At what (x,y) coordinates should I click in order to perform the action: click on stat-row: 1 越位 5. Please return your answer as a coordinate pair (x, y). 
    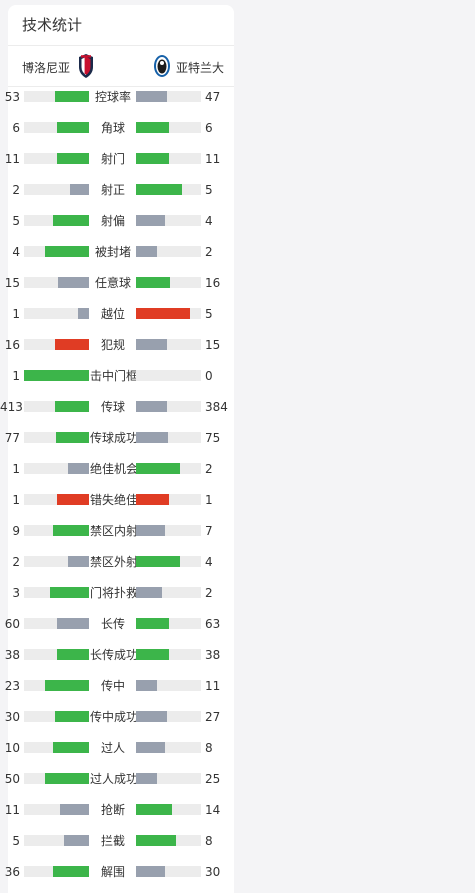
    Looking at the image, I should click on (237, 314).